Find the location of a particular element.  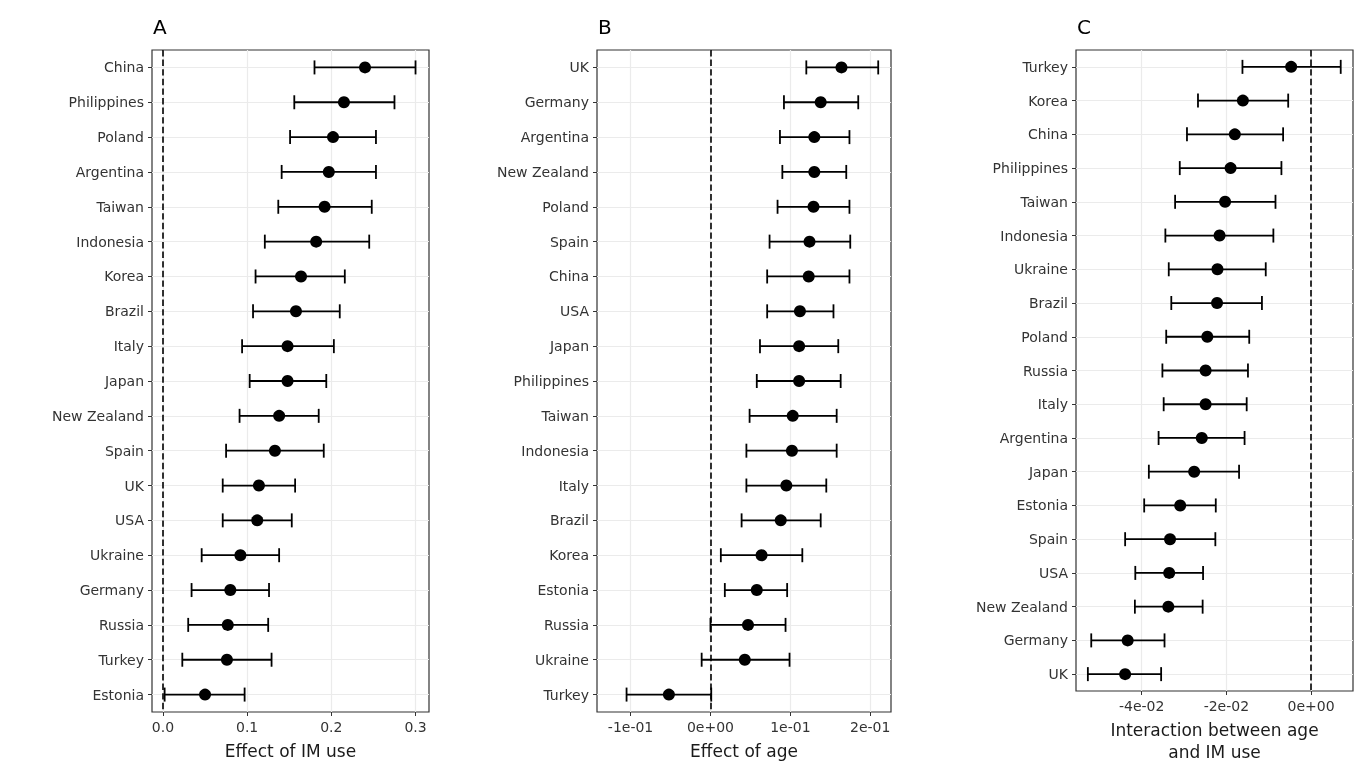

x-tick-label: 0.2 is located at coordinates (331, 727).